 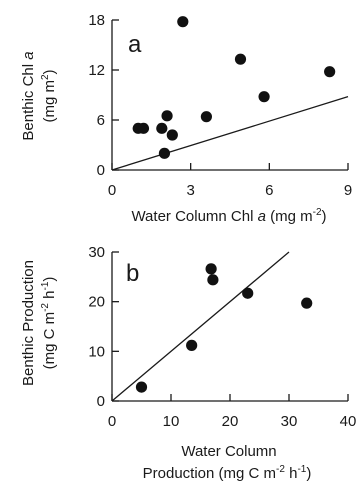 What do you see at coordinates (96, 302) in the screenshot?
I see `panel-b-y-tick-label: 20` at bounding box center [96, 302].